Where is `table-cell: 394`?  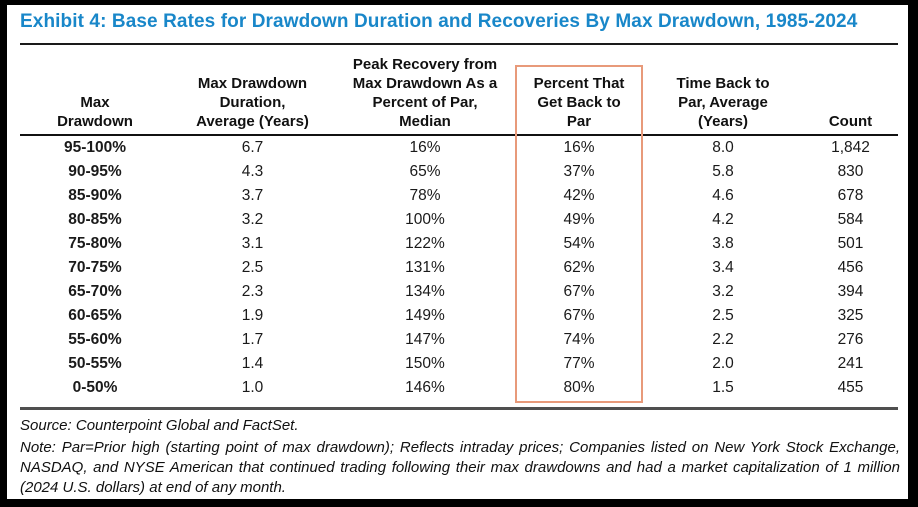
table-cell: 394 is located at coordinates (850, 291).